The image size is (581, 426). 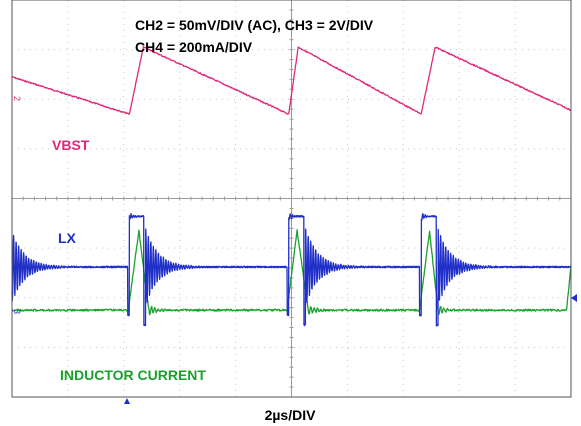 What do you see at coordinates (17, 98) in the screenshot?
I see `channel-2-marker: 2` at bounding box center [17, 98].